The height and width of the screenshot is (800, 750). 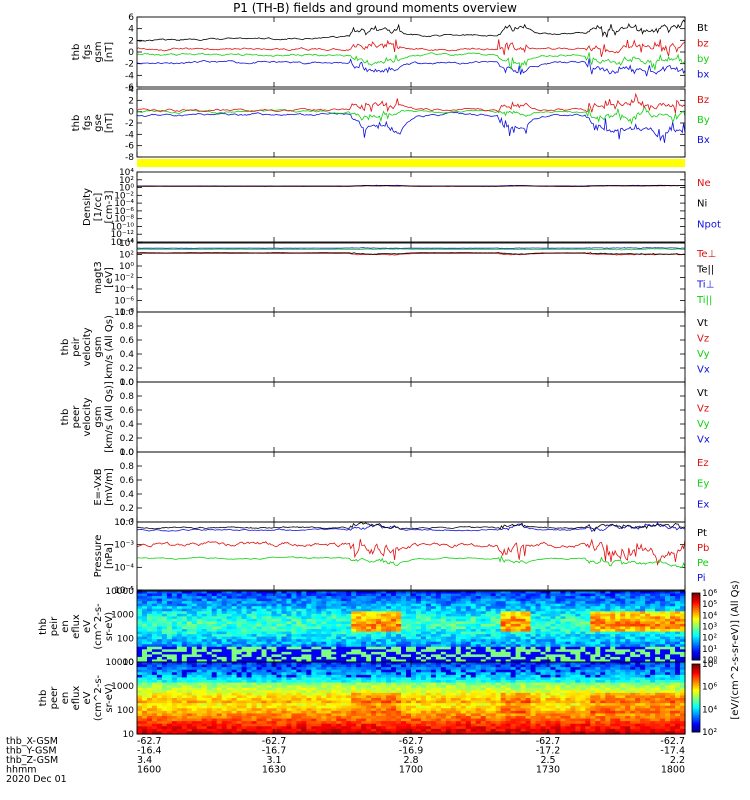 I want to click on ytick-label: 10⁻⁸, so click(x=124, y=313).